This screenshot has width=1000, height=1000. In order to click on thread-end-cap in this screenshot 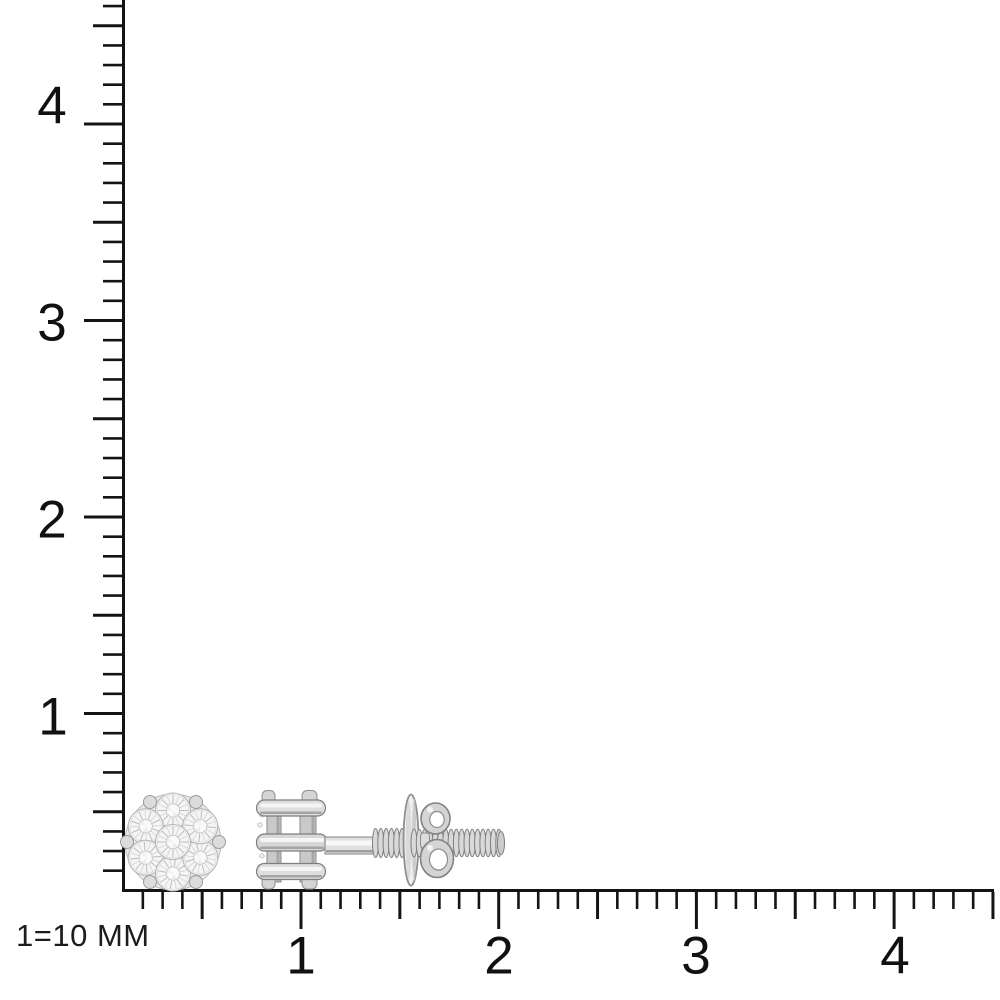, I will do `click(501, 843)`.